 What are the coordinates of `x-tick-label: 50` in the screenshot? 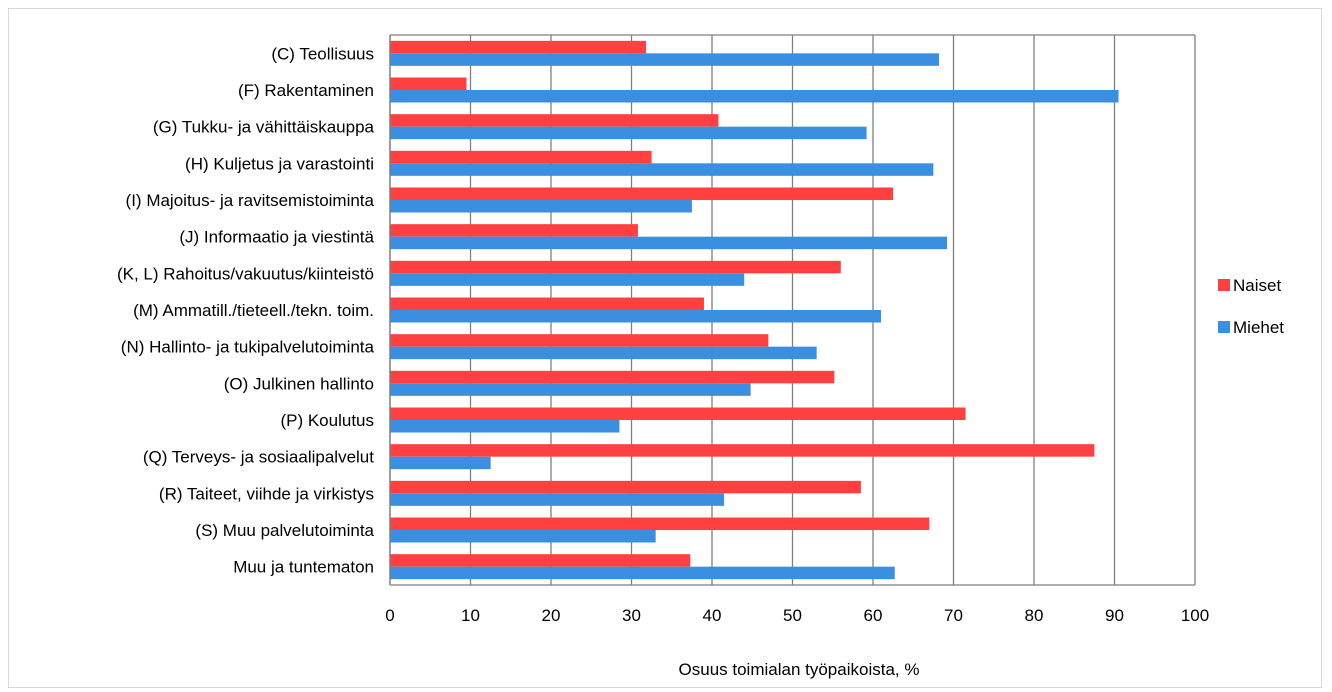 It's located at (792, 615).